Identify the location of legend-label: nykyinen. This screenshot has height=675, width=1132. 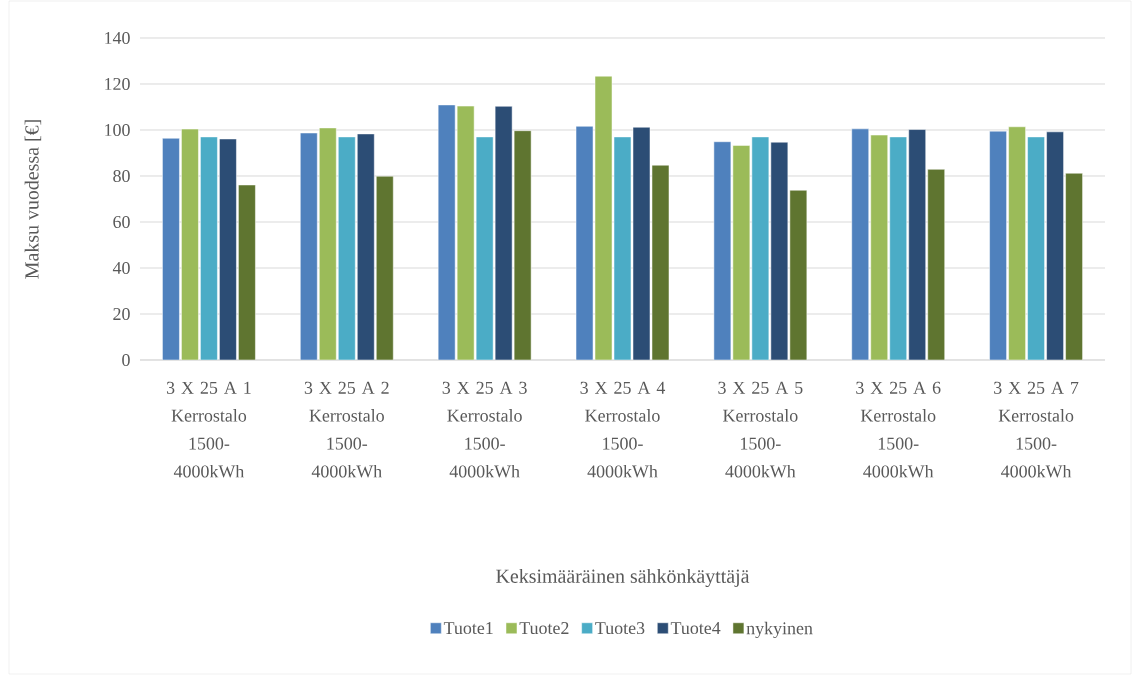
(779, 630).